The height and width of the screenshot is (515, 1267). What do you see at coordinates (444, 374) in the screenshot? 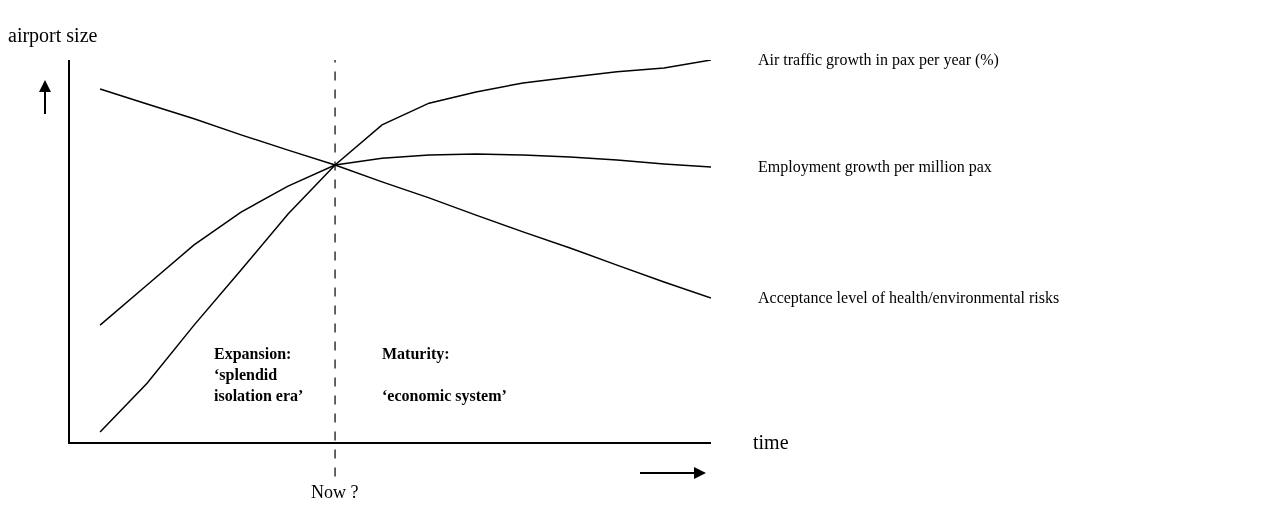
I see `text: Maturity: ‘economic system’` at bounding box center [444, 374].